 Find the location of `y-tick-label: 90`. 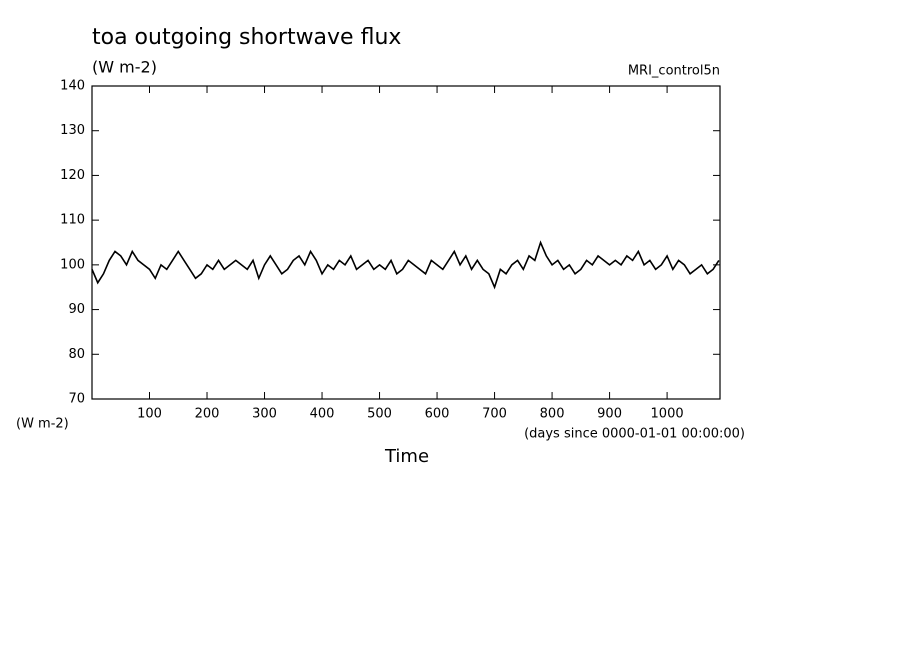

y-tick-label: 90 is located at coordinates (76, 309).